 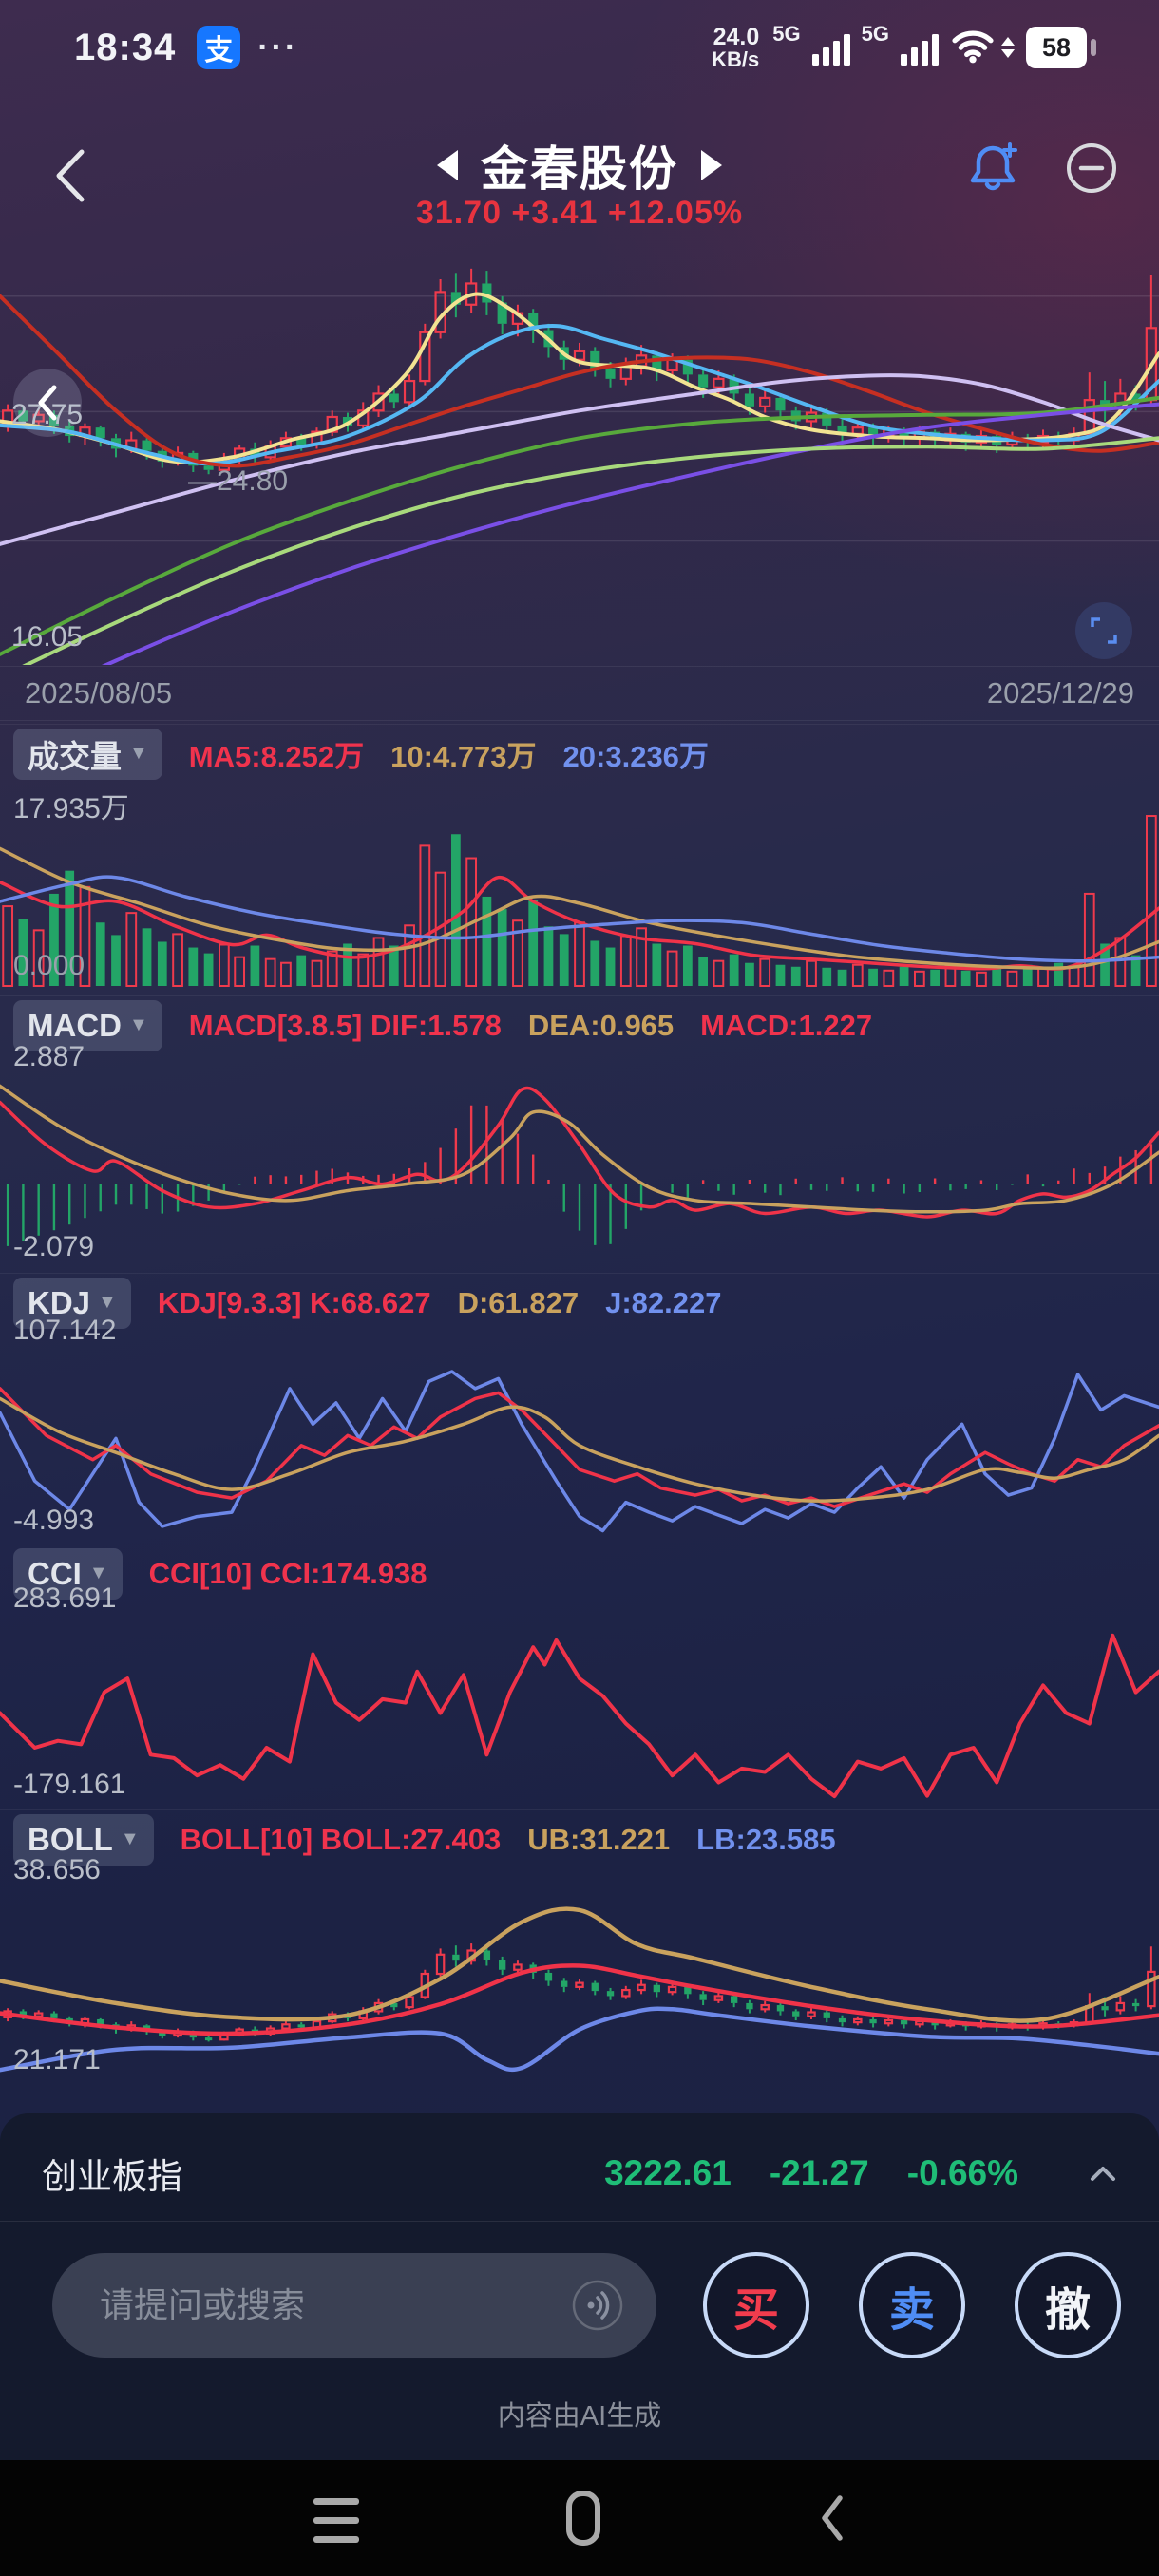 What do you see at coordinates (1060, 693) in the screenshot?
I see `date-end: 2025/12/29` at bounding box center [1060, 693].